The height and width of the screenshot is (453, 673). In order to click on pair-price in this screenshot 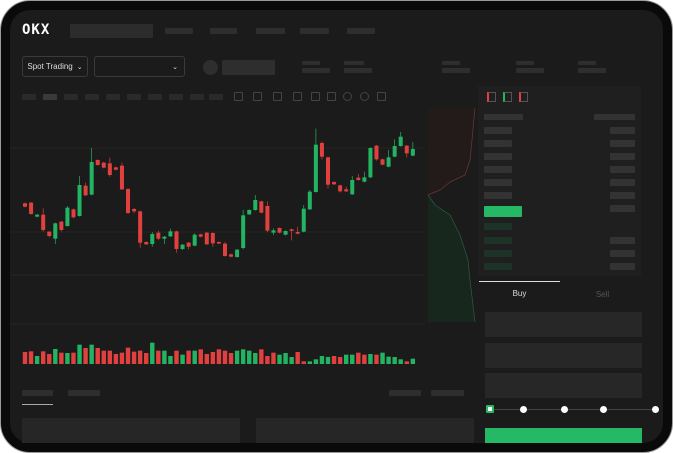, I will do `click(248, 67)`.